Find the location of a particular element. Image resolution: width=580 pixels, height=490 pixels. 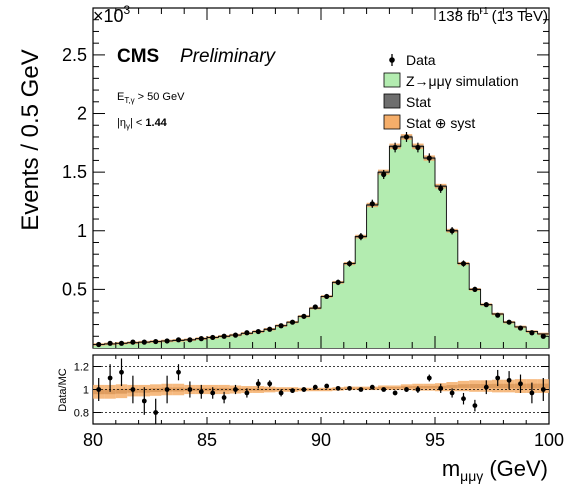

main-y-tick-labels: 0.5 1 1.5 2 2.5 is located at coordinates (74, 172).